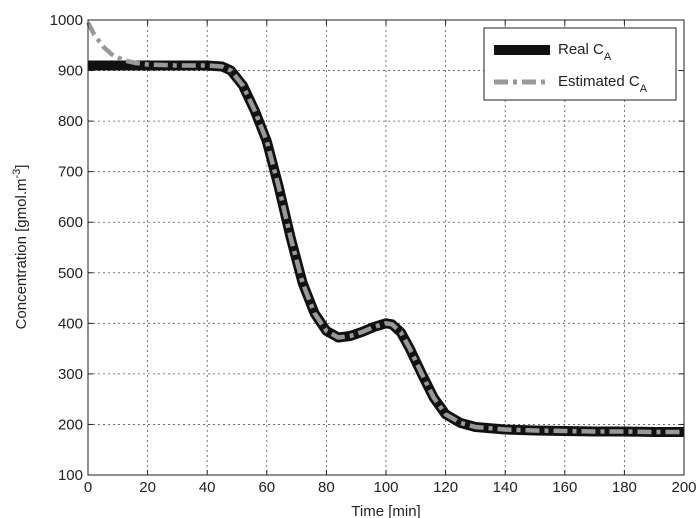 The height and width of the screenshot is (518, 700). Describe the element at coordinates (585, 52) in the screenshot. I see `legend-label-real: Real CA` at that location.